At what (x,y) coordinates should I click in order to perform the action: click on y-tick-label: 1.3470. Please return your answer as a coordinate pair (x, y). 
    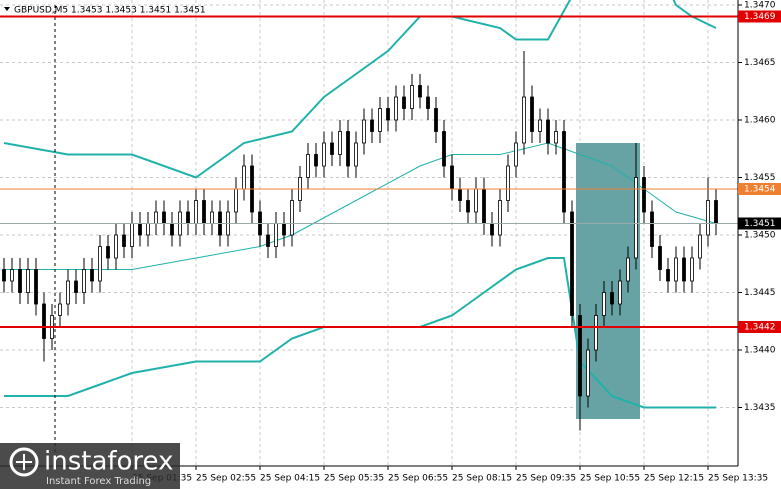
    Looking at the image, I should click on (760, 6).